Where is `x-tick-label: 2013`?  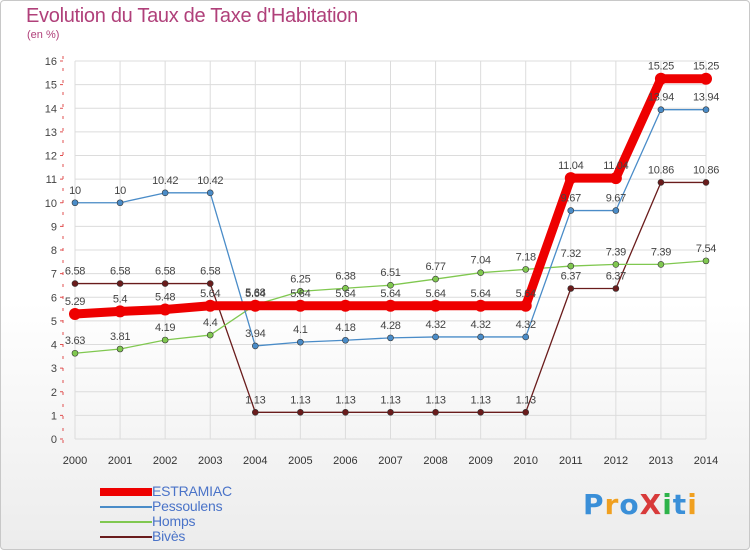 x-tick-label: 2013 is located at coordinates (661, 461).